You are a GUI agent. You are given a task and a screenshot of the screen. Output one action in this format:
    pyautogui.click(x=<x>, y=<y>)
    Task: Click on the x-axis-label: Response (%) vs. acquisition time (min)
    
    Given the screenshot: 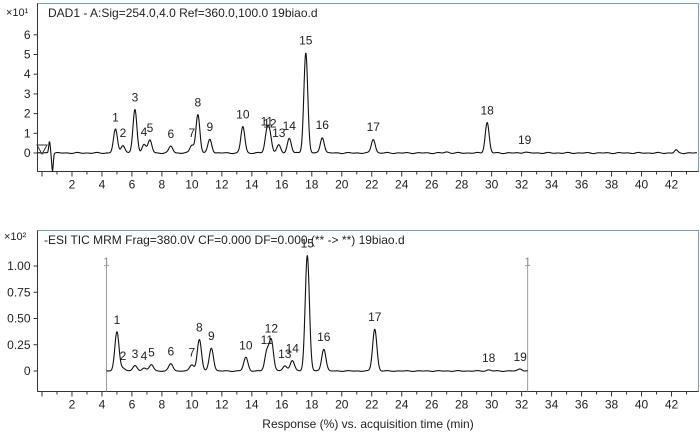 What is the action you would take?
    pyautogui.click(x=367, y=424)
    